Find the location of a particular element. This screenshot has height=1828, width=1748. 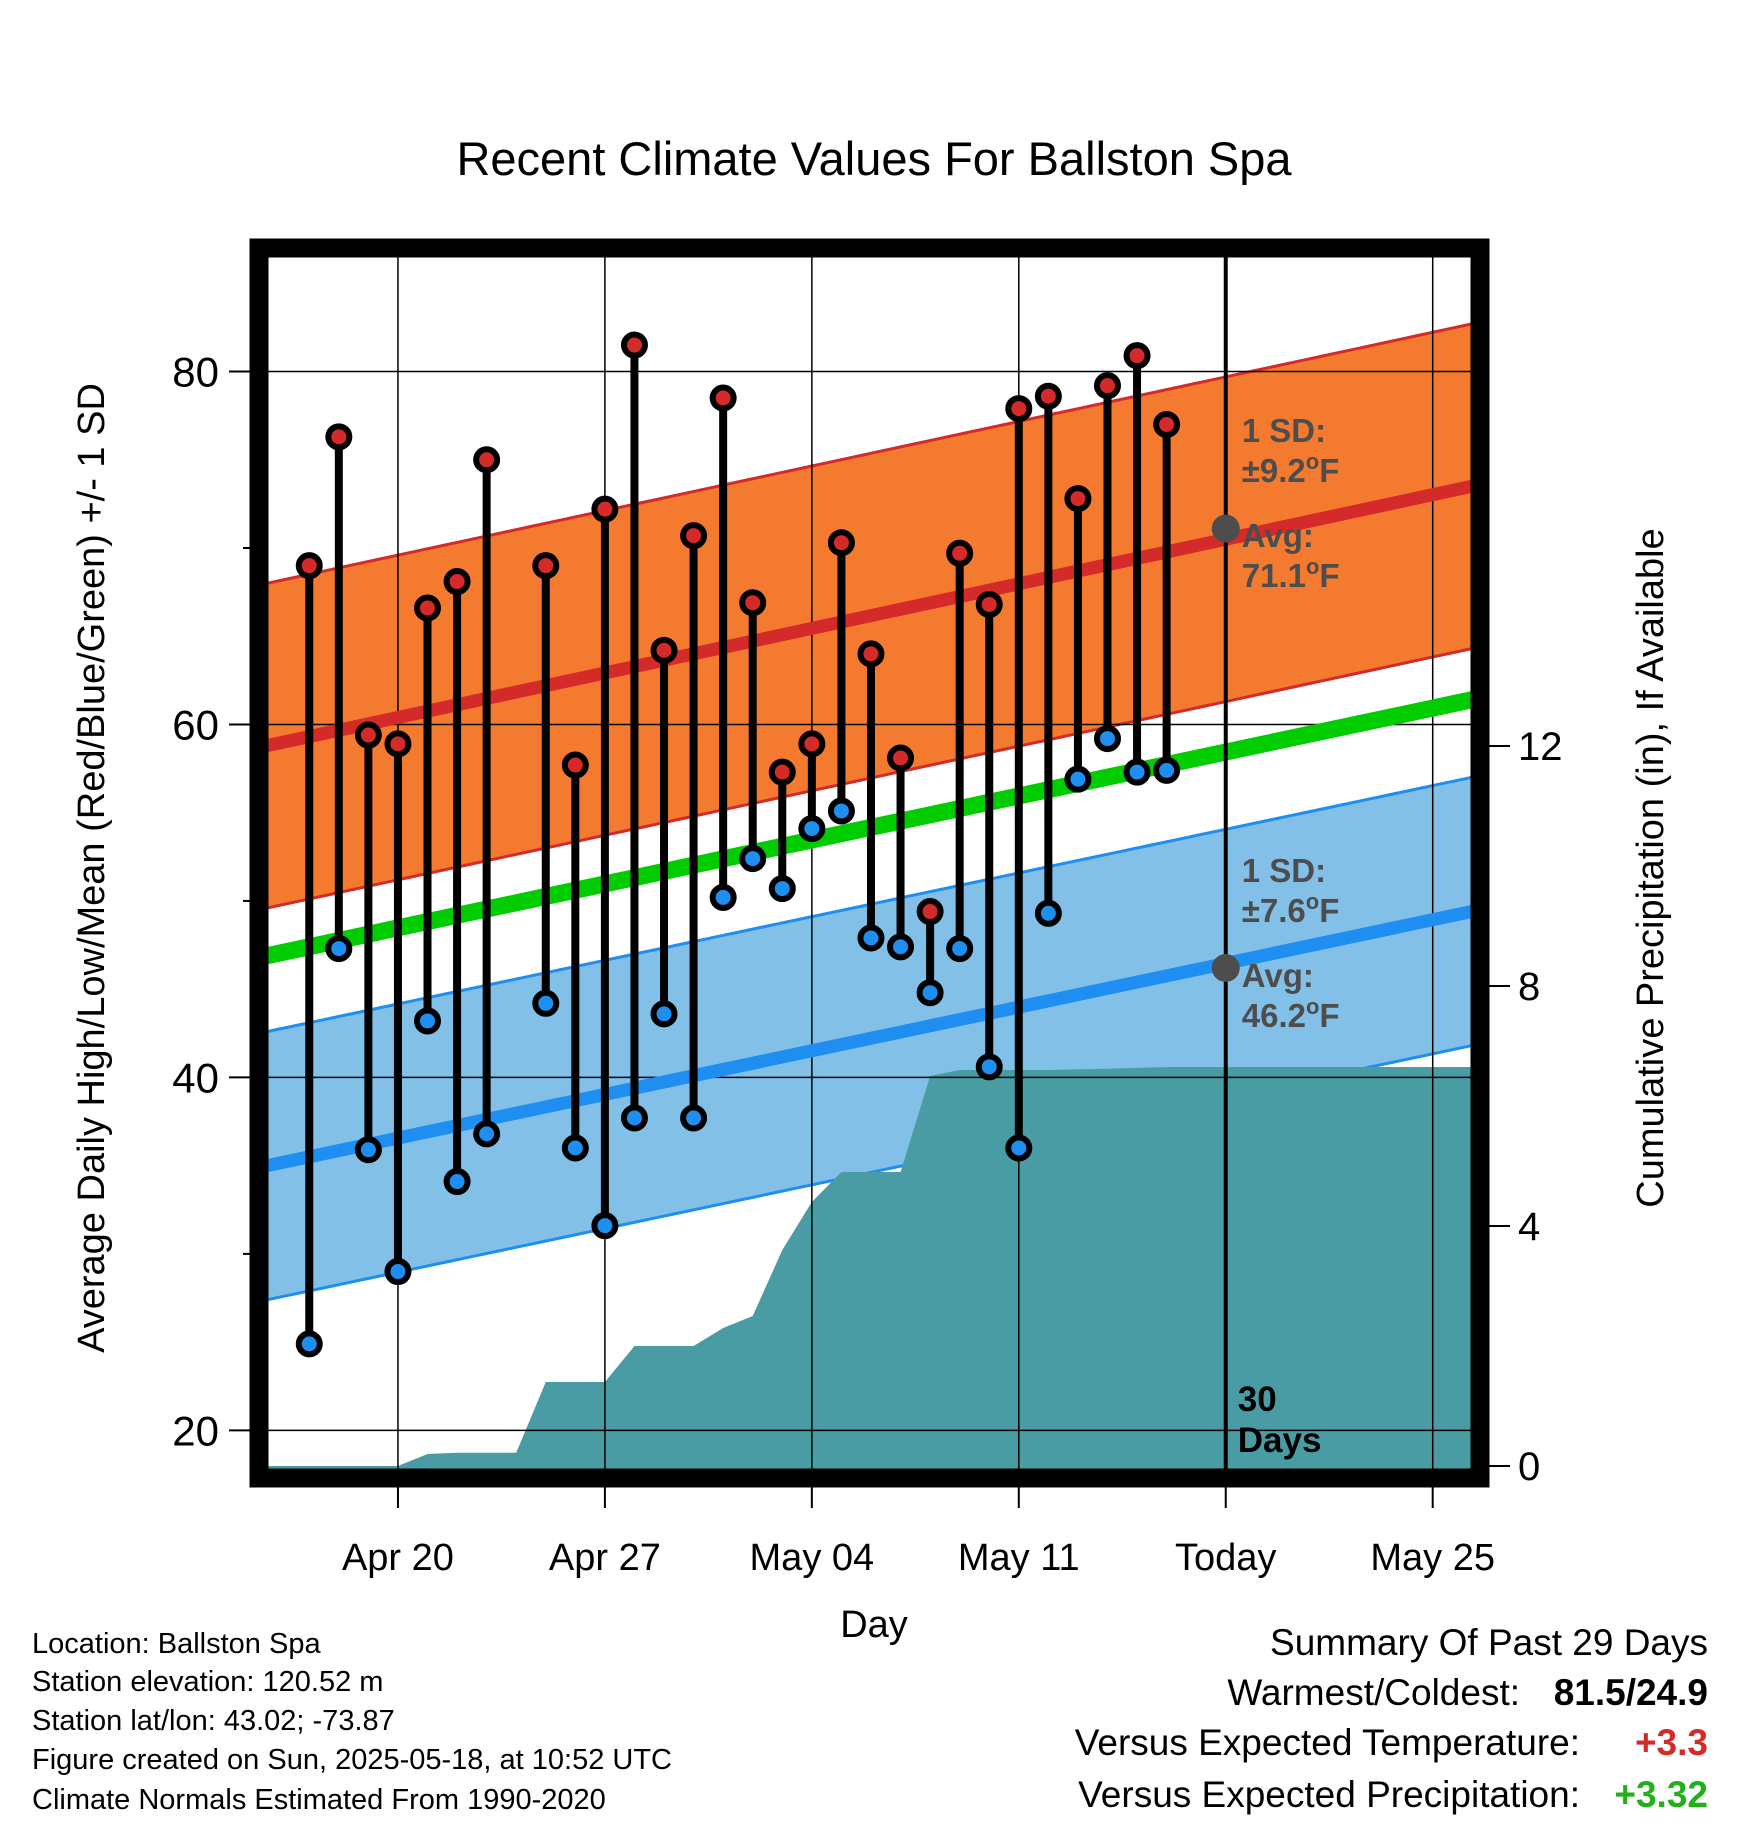

x-axis-label: Day is located at coordinates (874, 1625).